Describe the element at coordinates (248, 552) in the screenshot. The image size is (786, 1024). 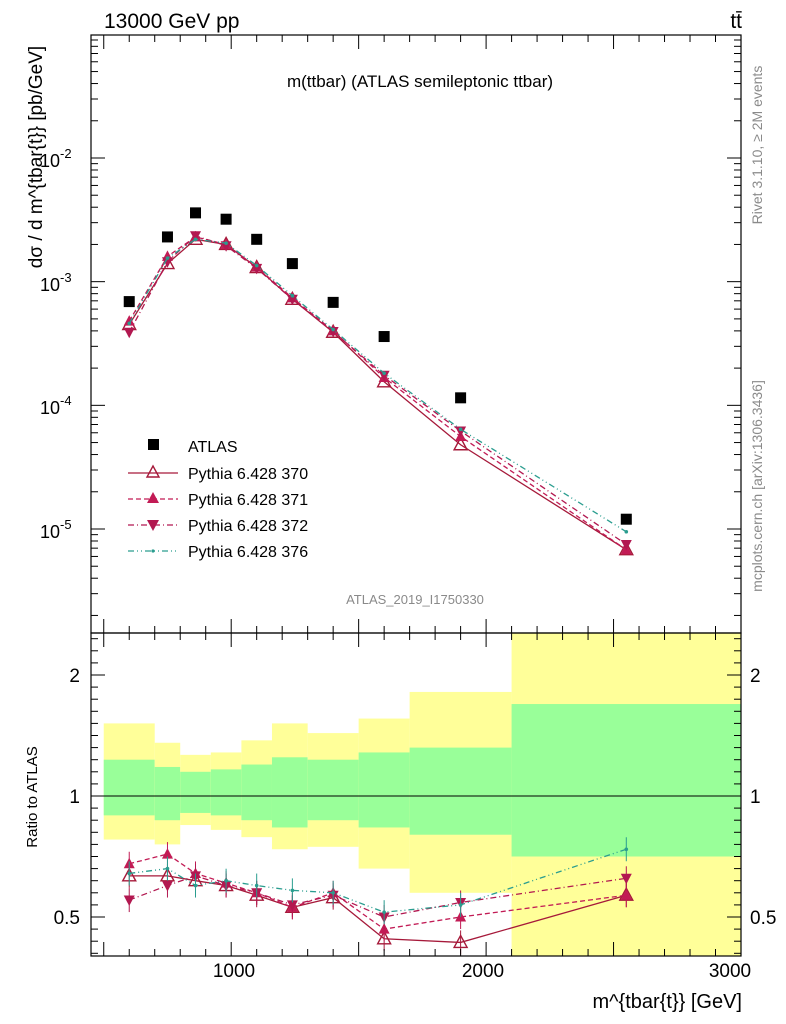
I see `legend-label: Pythia 6.428 376` at that location.